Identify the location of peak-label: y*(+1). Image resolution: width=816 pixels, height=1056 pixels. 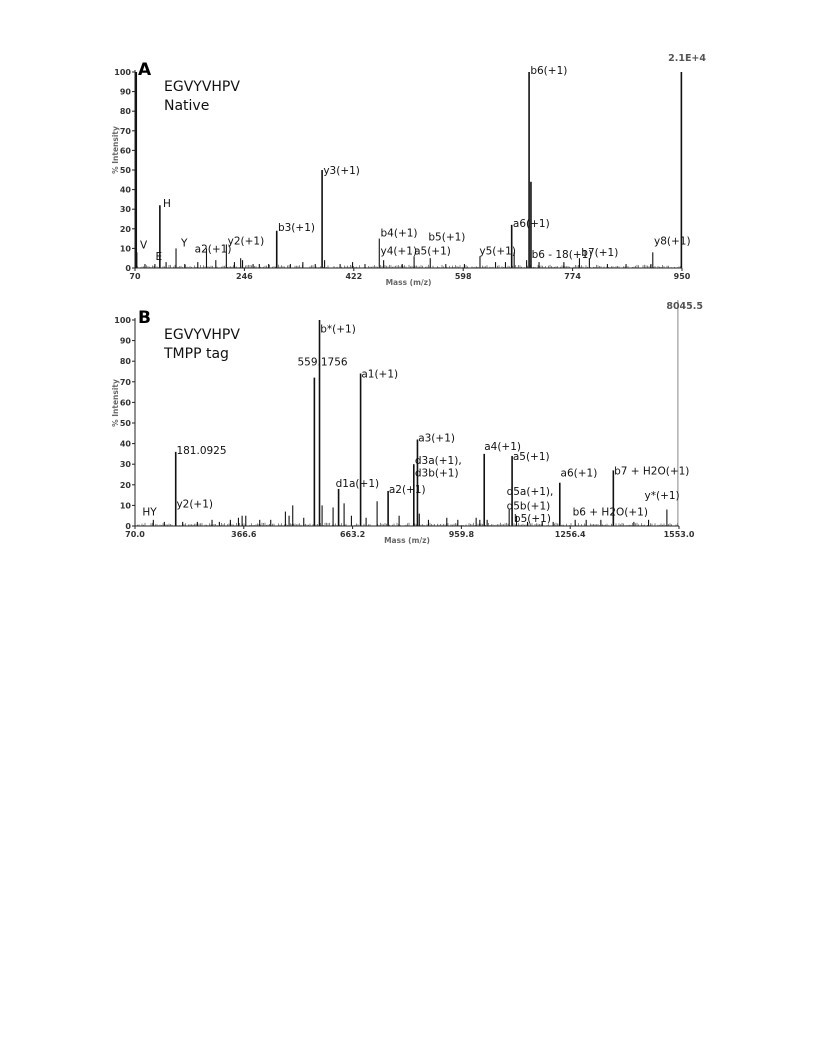
(662, 496).